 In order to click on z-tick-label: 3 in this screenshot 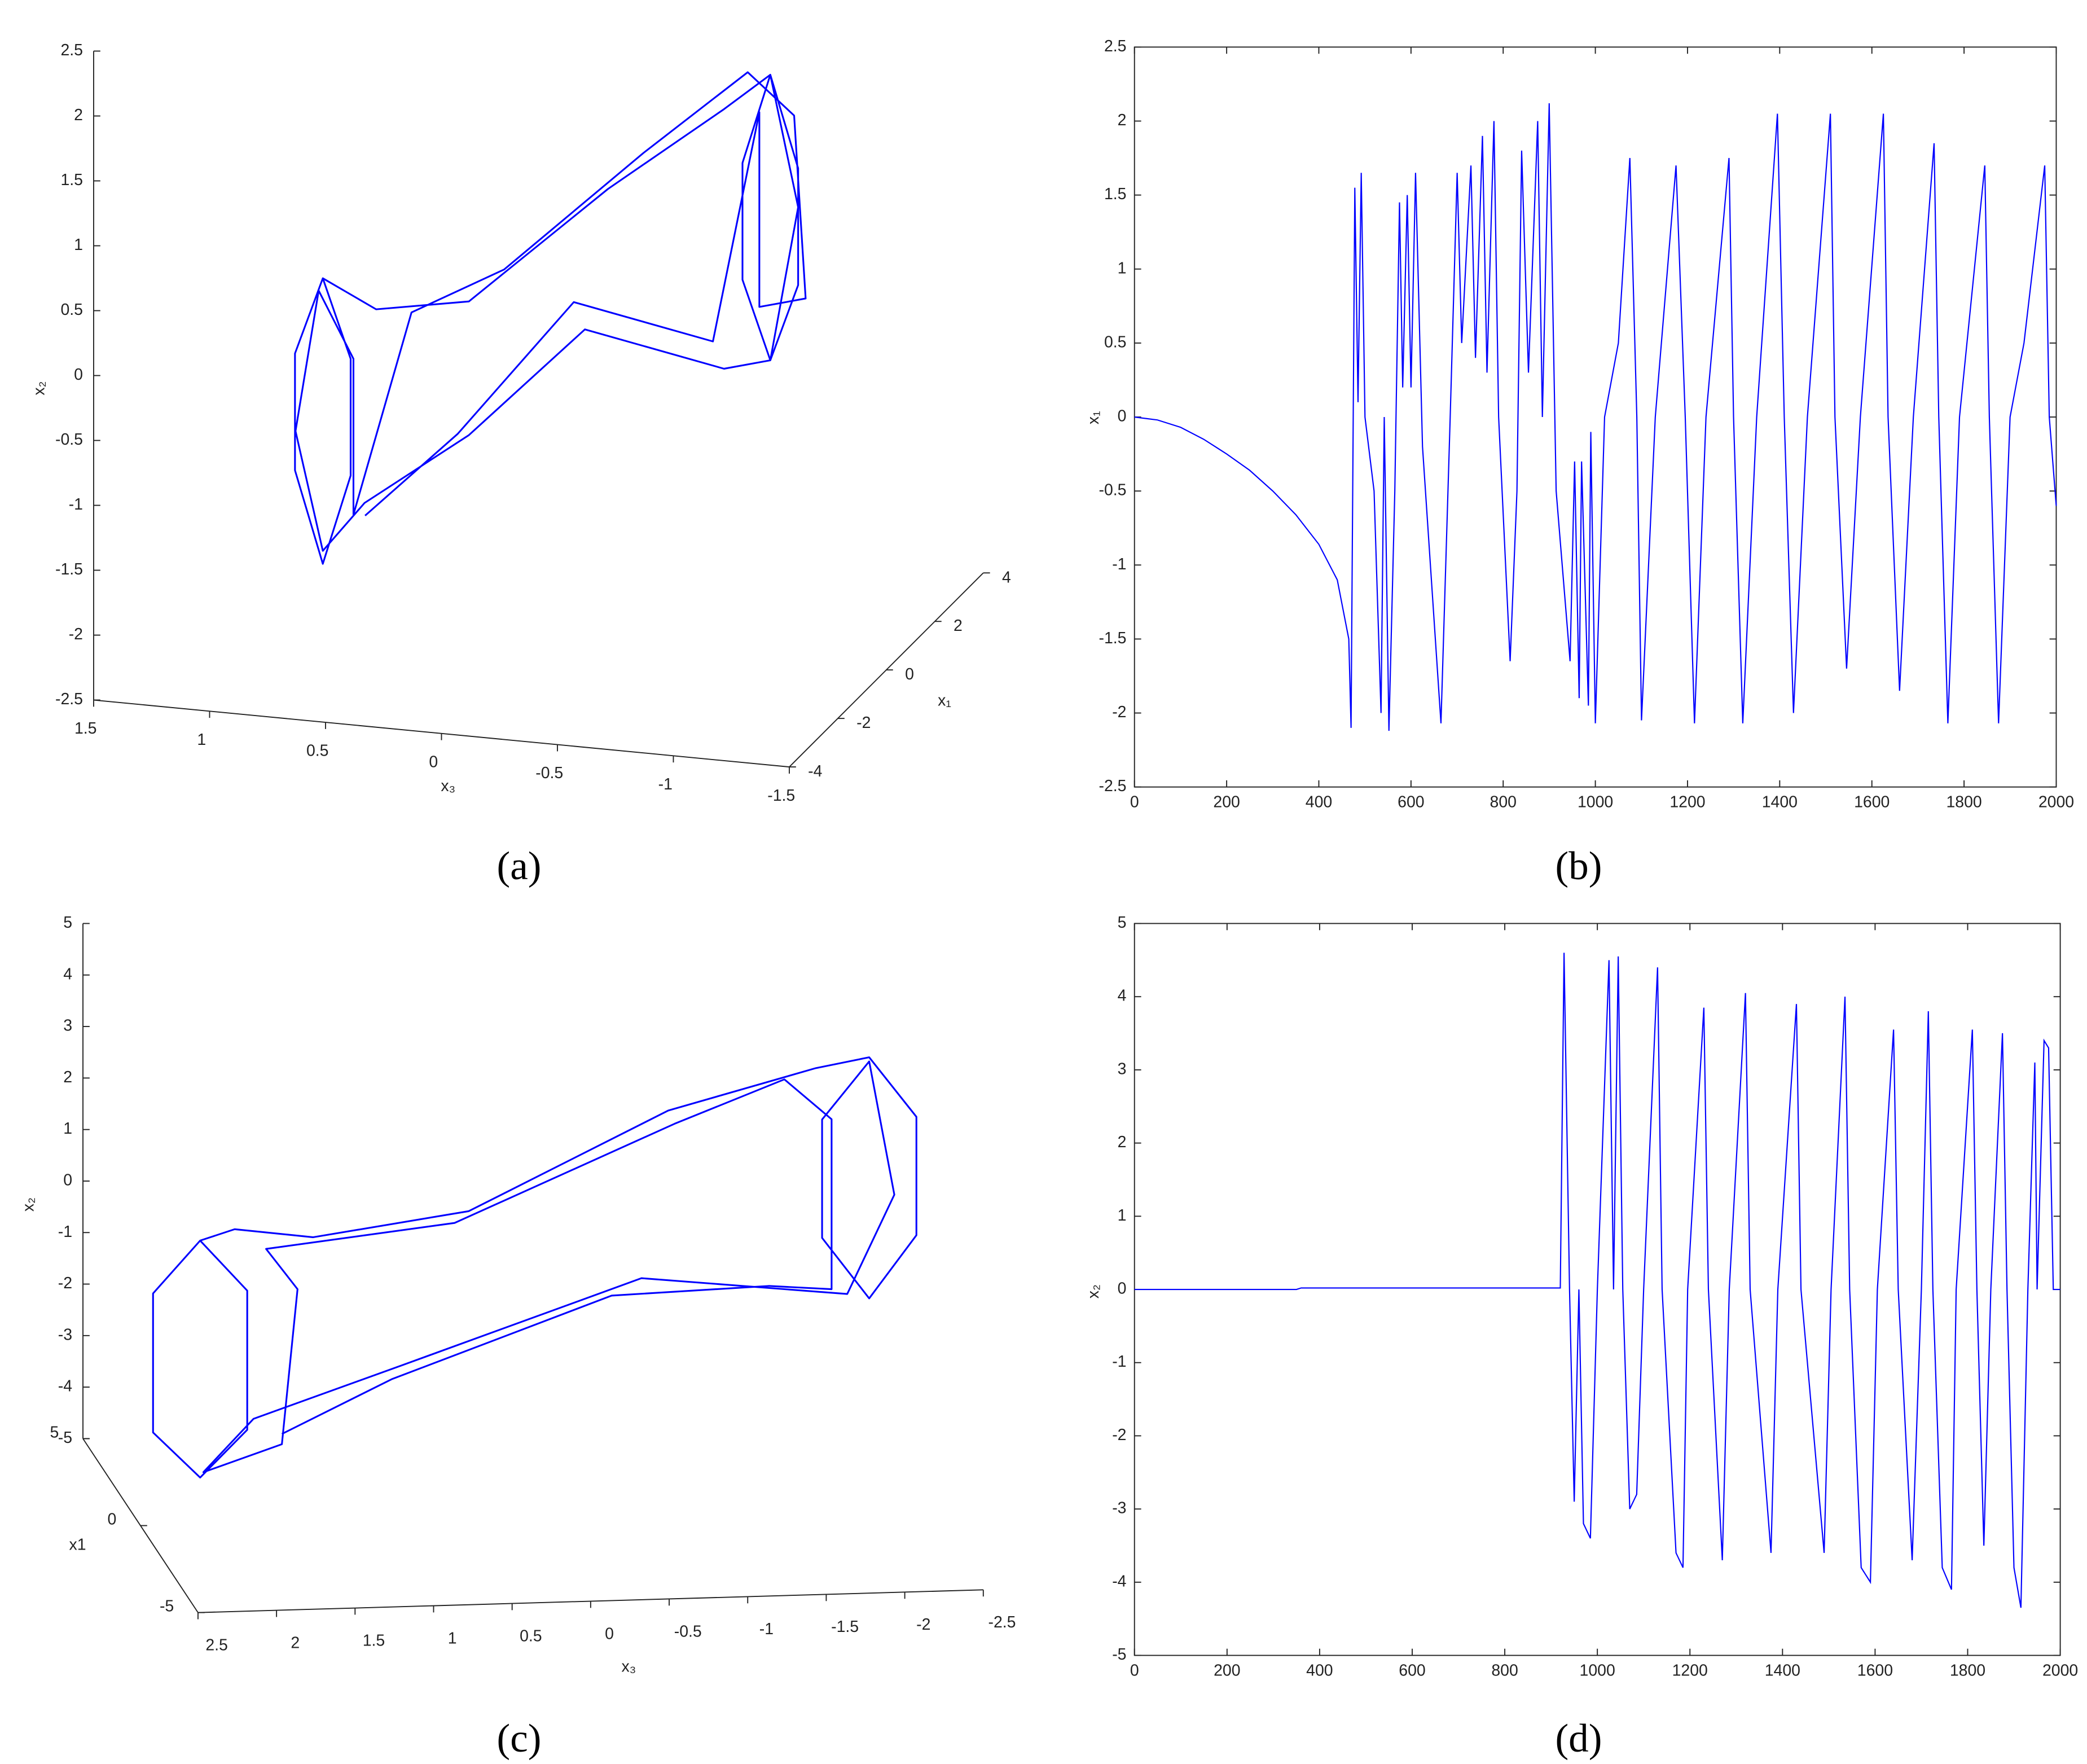, I will do `click(67, 1026)`.